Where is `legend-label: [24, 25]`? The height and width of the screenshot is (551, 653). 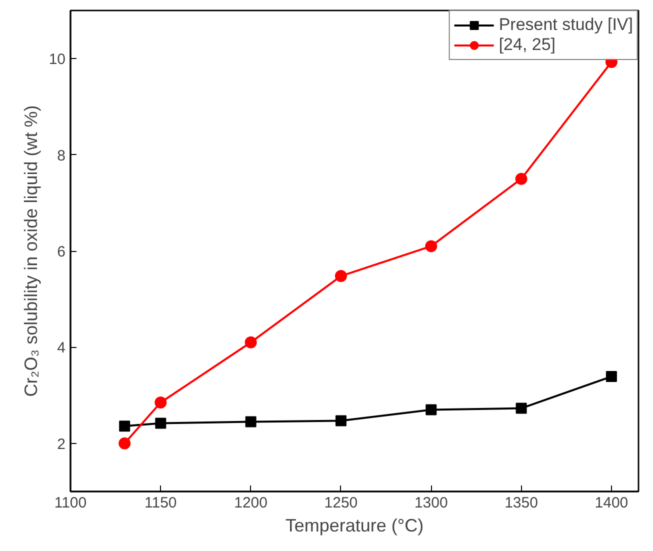
legend-label: [24, 25] is located at coordinates (527, 45).